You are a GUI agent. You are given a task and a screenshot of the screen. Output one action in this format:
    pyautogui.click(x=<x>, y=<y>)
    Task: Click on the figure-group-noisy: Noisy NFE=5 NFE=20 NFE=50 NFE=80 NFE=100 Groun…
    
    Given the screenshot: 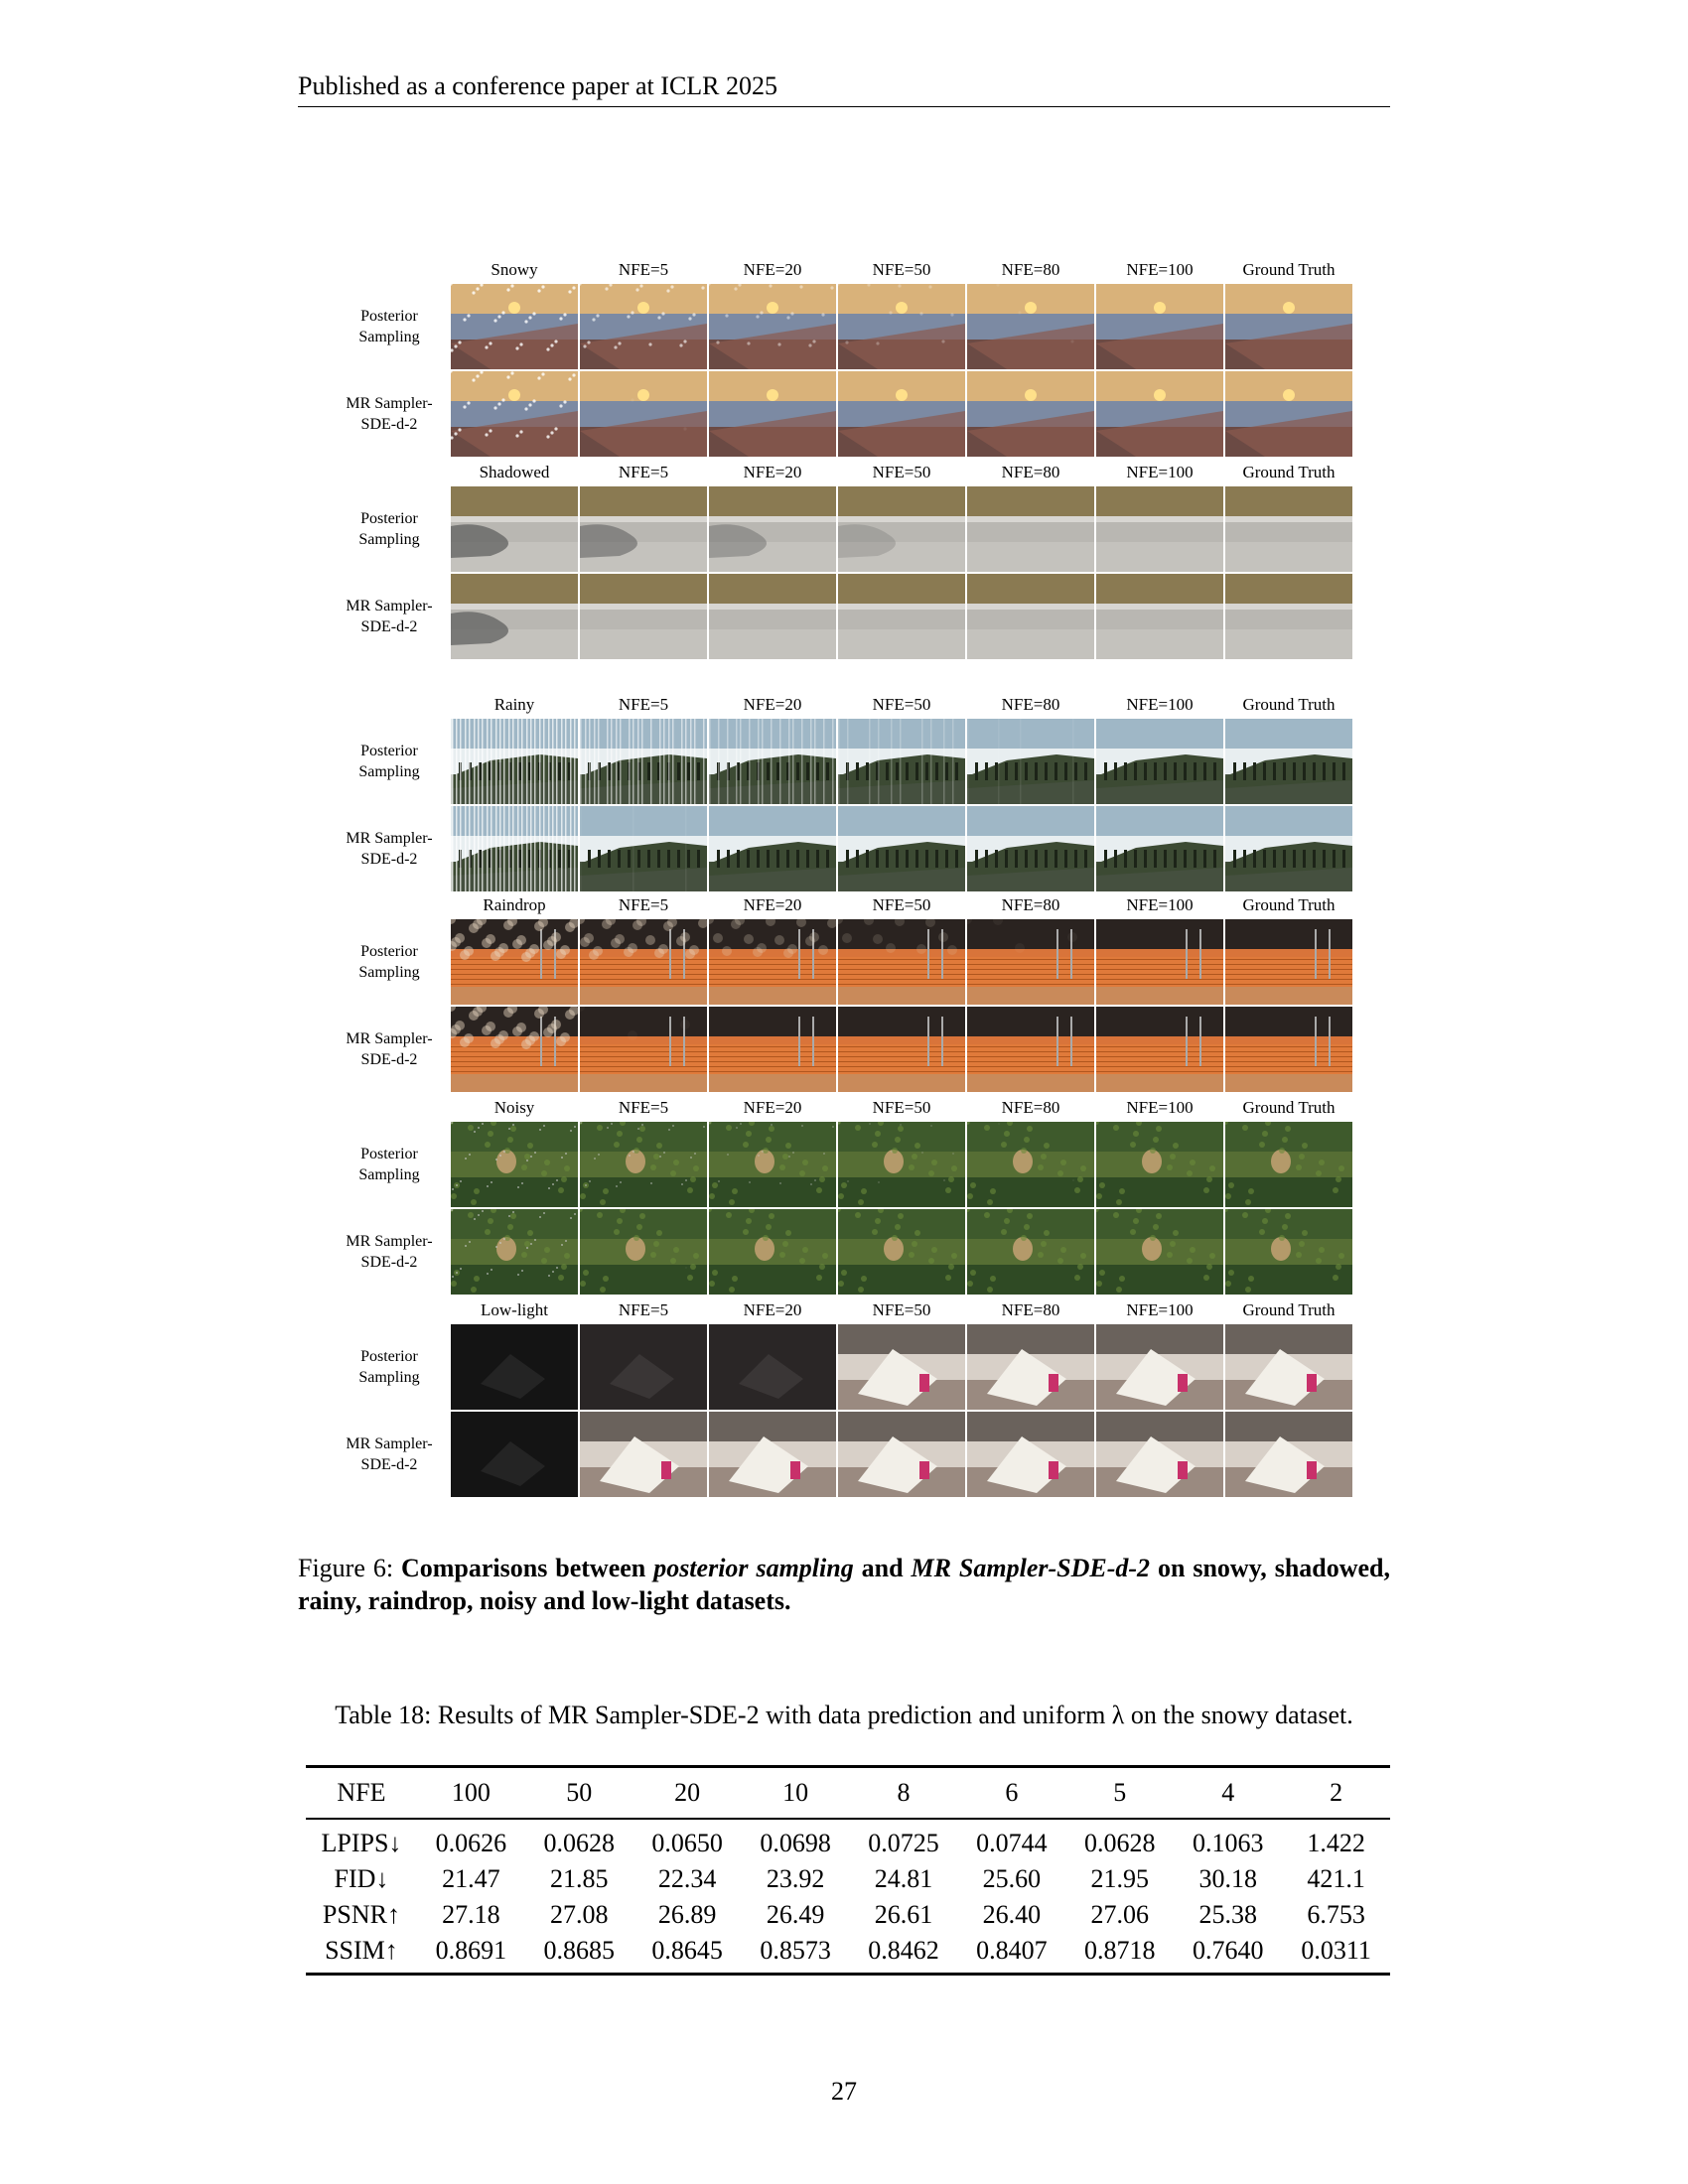 What is the action you would take?
    pyautogui.click(x=844, y=1199)
    